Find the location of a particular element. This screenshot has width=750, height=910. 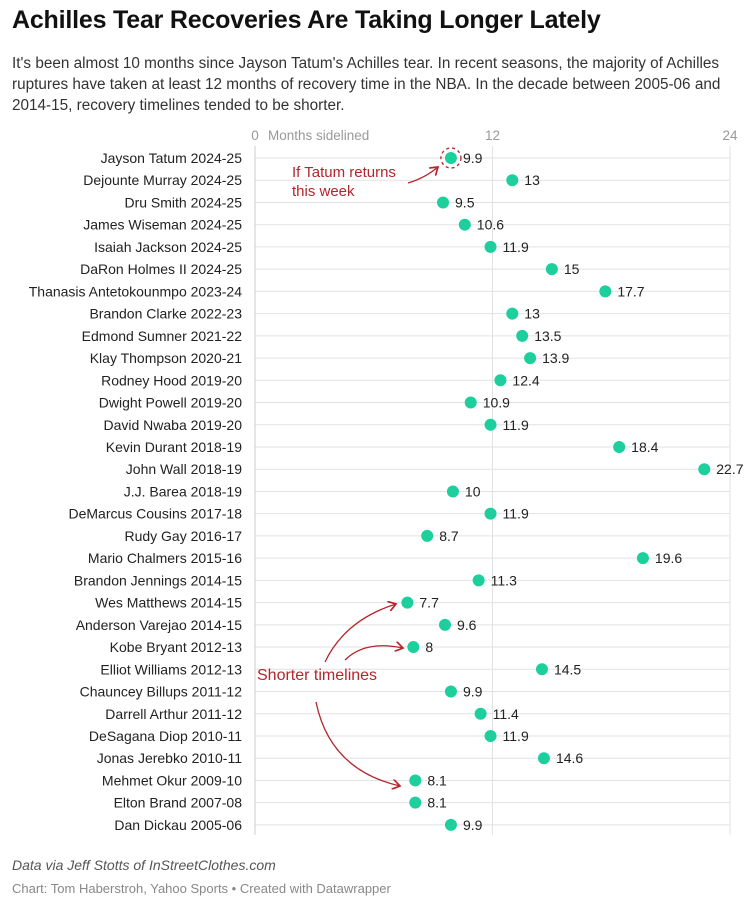

y-category-label: Mario Chalmers 2015-16 is located at coordinates (165, 558).